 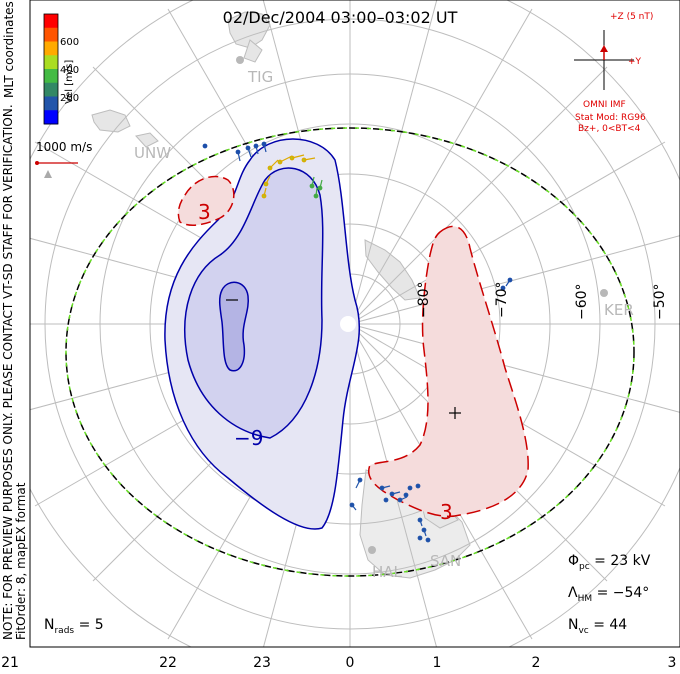 I want to click on mlt-tick-22: 22, so click(x=168, y=663).